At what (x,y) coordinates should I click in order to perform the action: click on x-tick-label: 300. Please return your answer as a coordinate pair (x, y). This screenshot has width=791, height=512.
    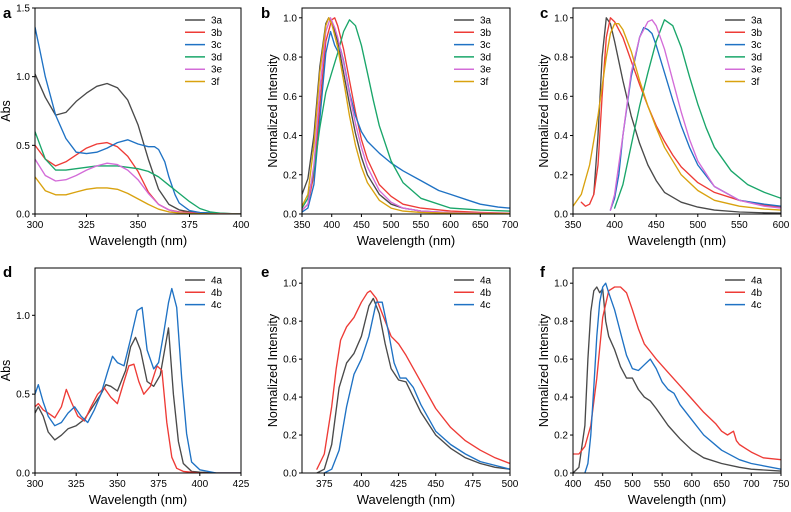
    Looking at the image, I should click on (35, 484).